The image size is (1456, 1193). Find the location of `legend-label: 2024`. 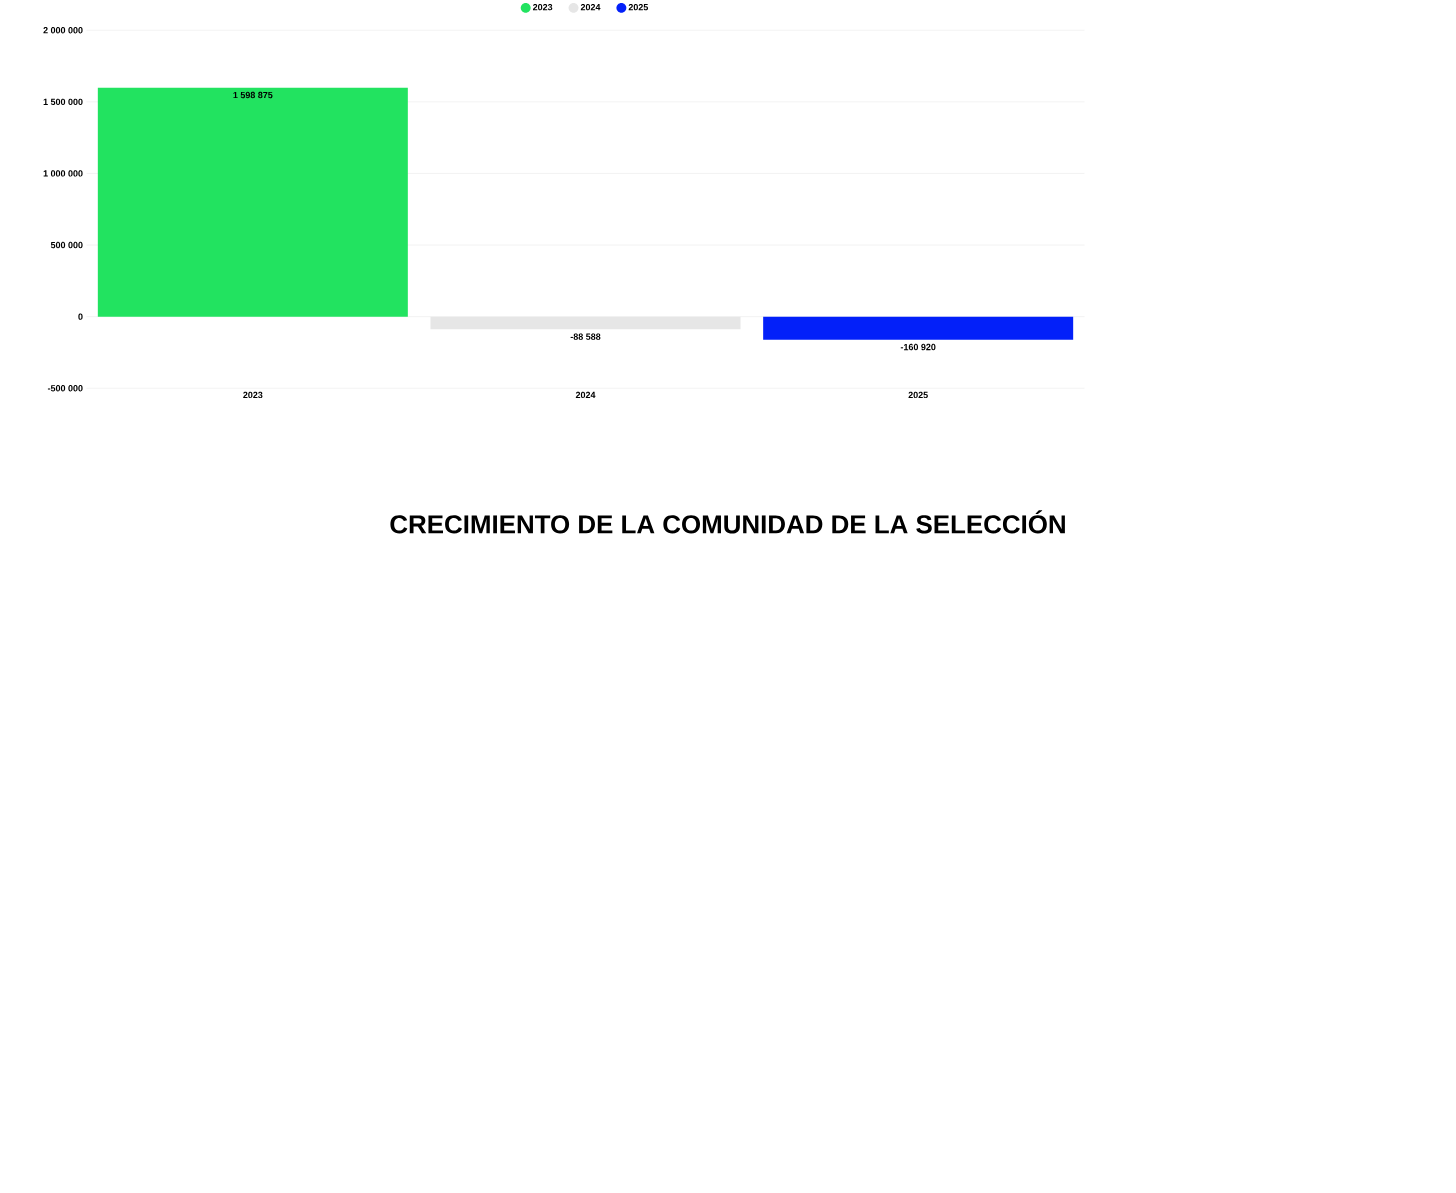

legend-label: 2024 is located at coordinates (590, 7).